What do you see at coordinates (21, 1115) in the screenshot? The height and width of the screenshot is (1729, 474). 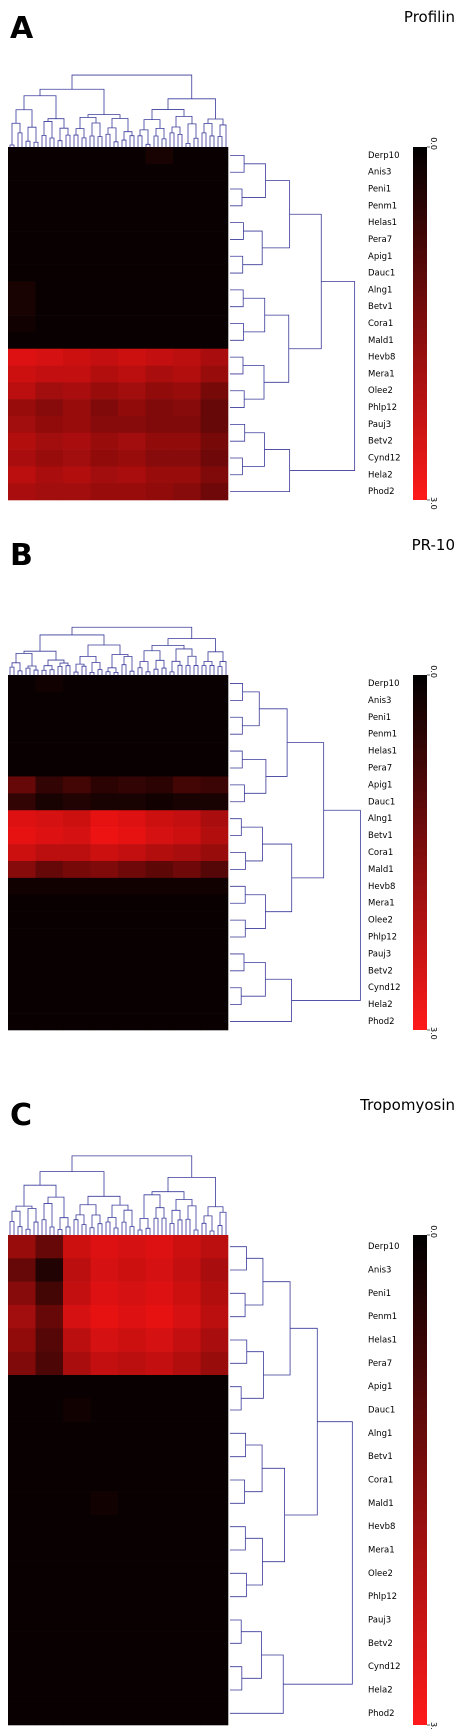 I see `panel-letter: C` at bounding box center [21, 1115].